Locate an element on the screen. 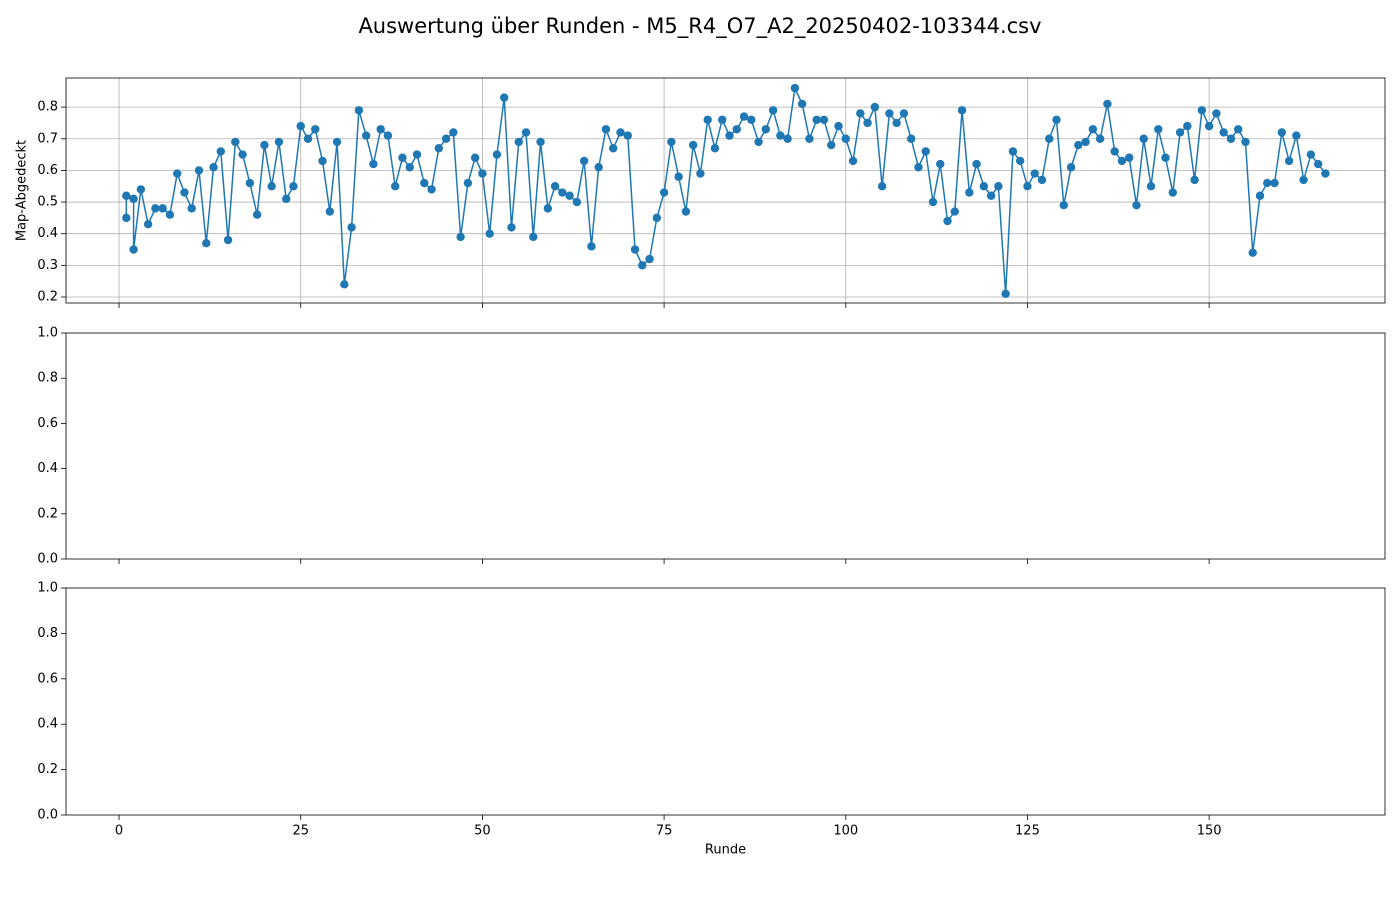 Image resolution: width=1400 pixels, height=900 pixels. x-tick-label: 50 is located at coordinates (482, 831).